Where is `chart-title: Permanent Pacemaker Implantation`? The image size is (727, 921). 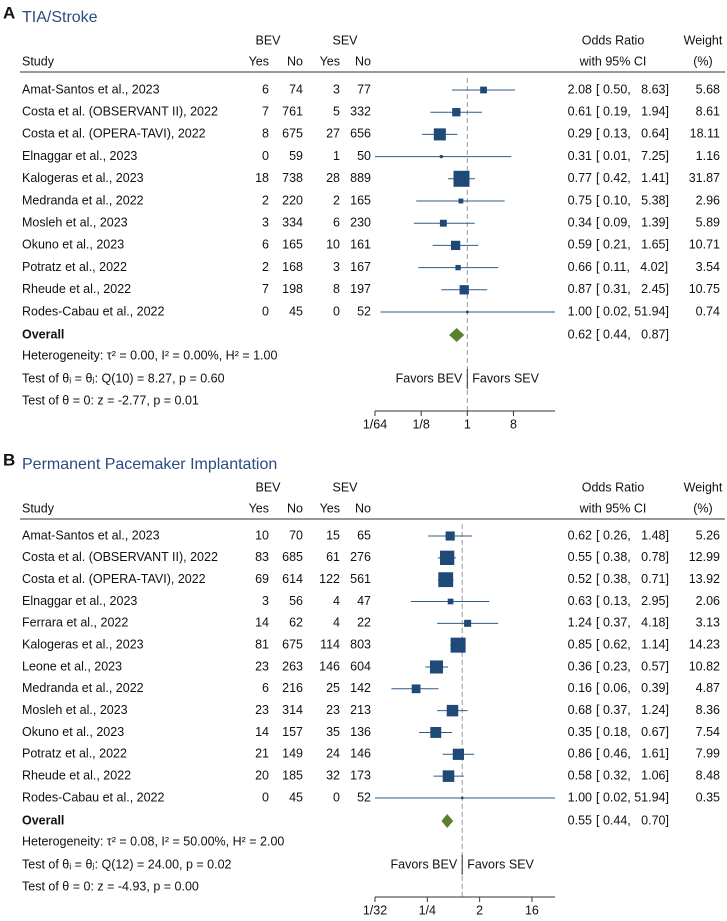
chart-title: Permanent Pacemaker Implantation is located at coordinates (149, 464).